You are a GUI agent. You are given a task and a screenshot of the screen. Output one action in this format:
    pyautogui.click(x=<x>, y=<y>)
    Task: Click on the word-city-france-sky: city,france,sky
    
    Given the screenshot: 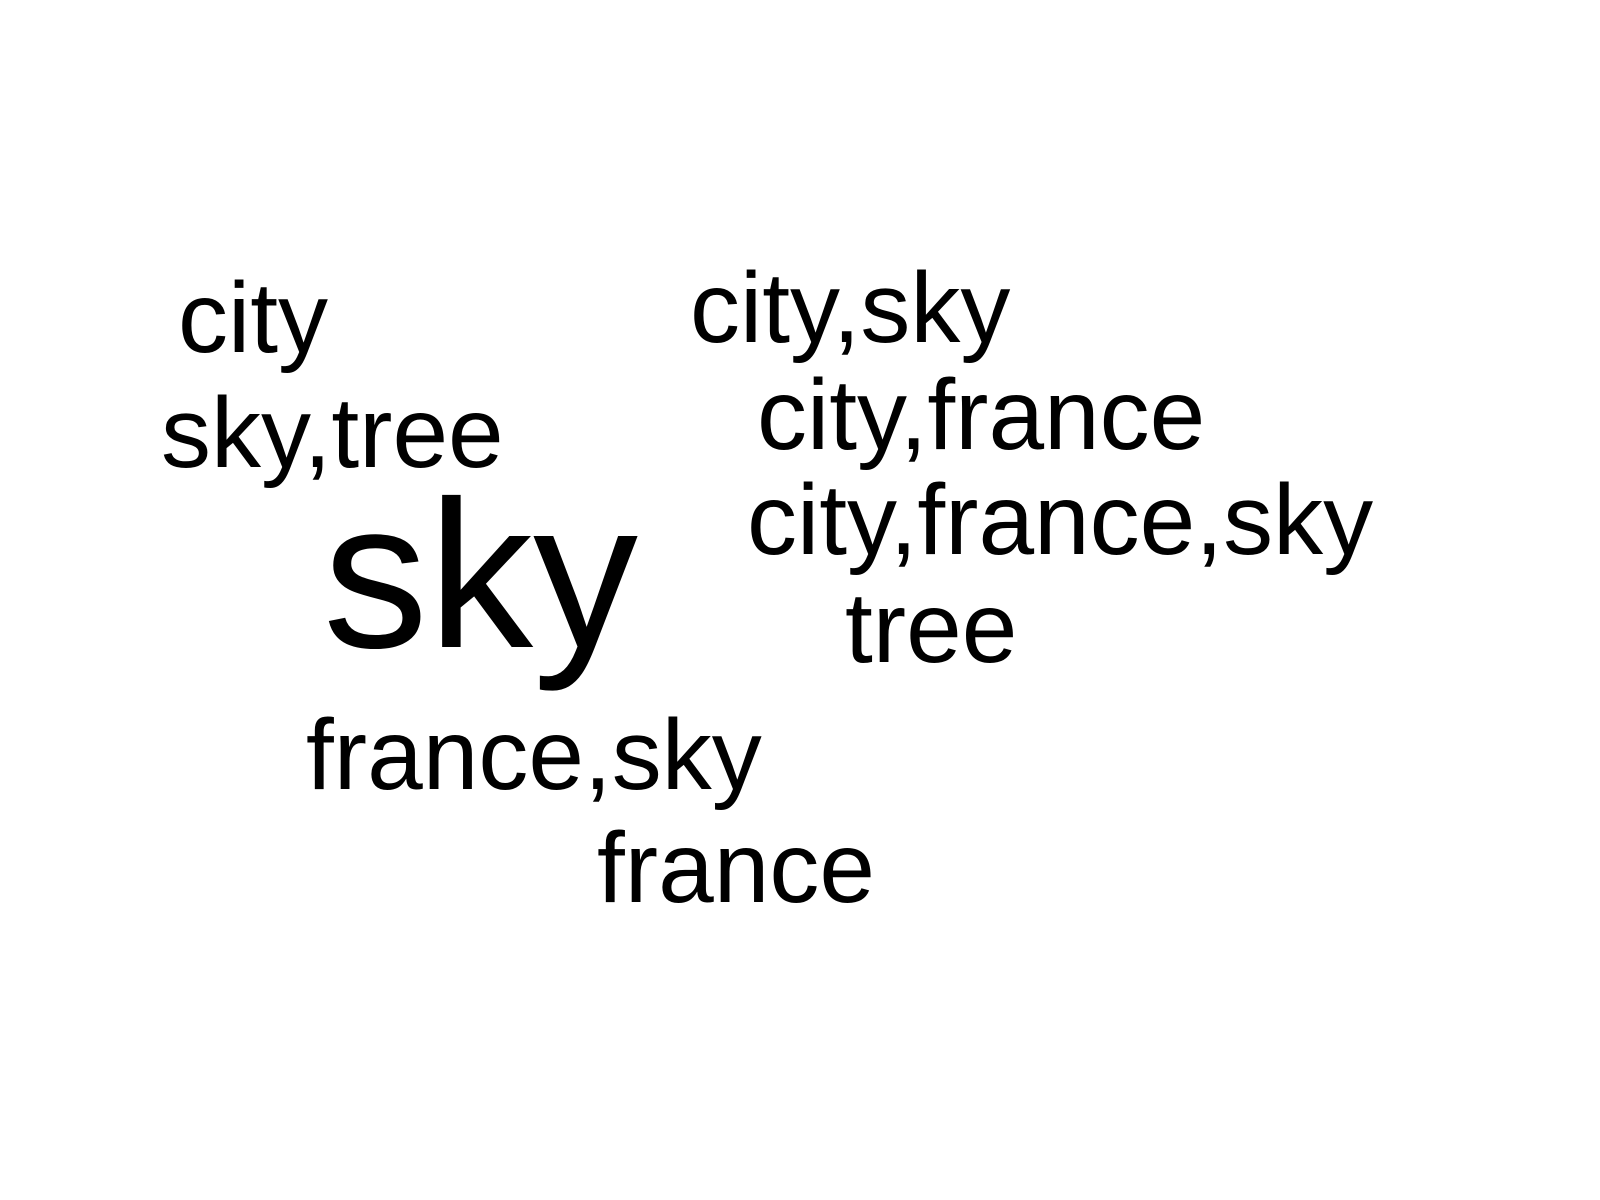 What is the action you would take?
    pyautogui.click(x=1060, y=520)
    